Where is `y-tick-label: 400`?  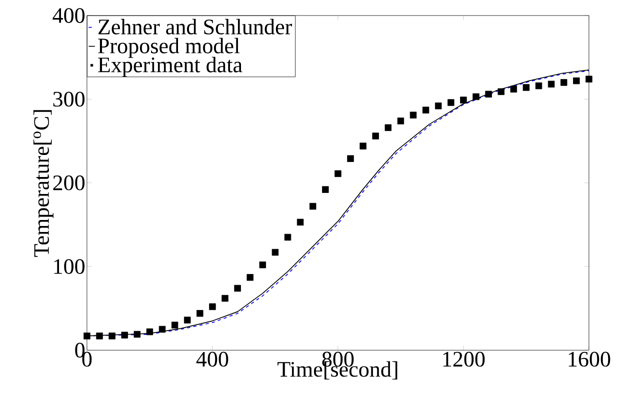 y-tick-label: 400 is located at coordinates (68, 15).